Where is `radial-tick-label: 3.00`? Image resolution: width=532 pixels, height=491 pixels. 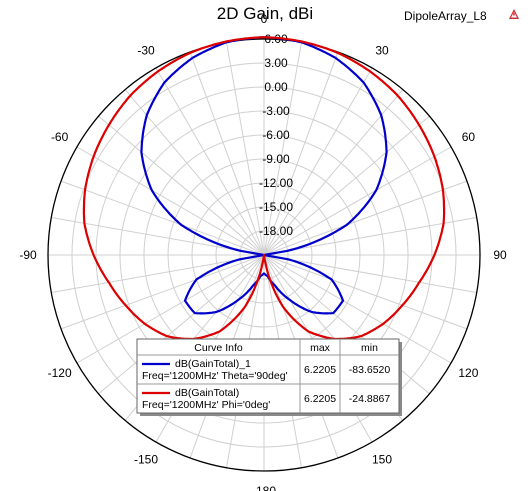
radial-tick-label: 3.00 is located at coordinates (276, 63).